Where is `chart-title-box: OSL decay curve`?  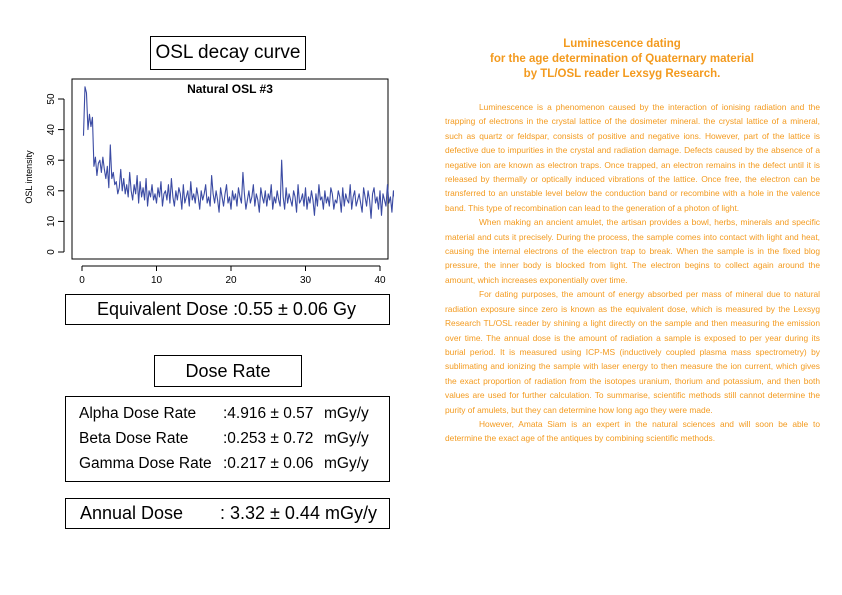 chart-title-box: OSL decay curve is located at coordinates (228, 53).